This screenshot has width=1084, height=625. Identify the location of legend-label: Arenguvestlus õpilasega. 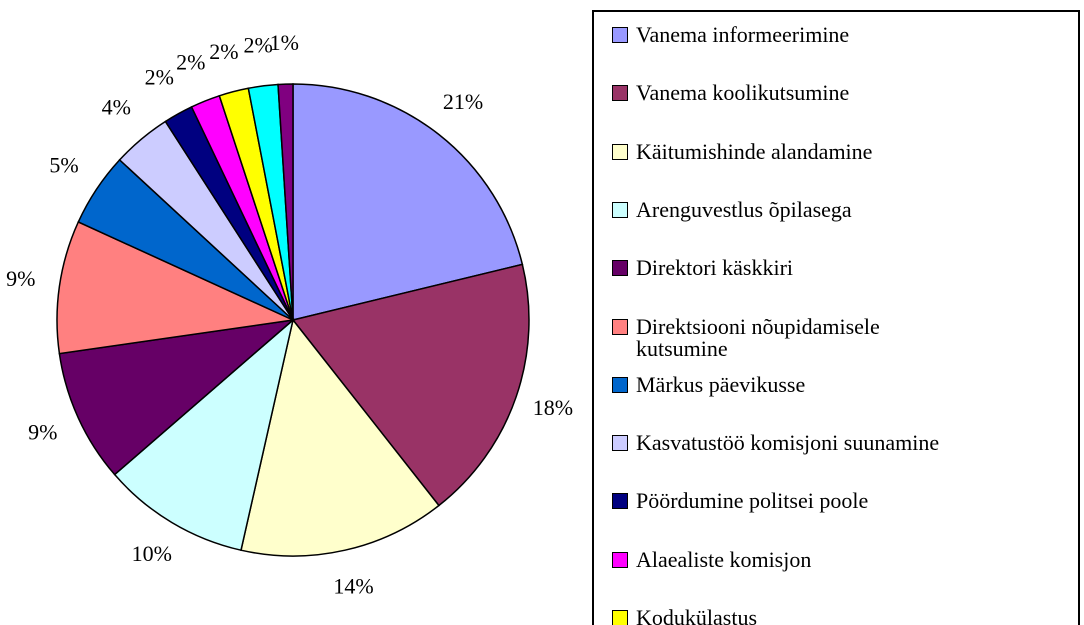
(744, 209).